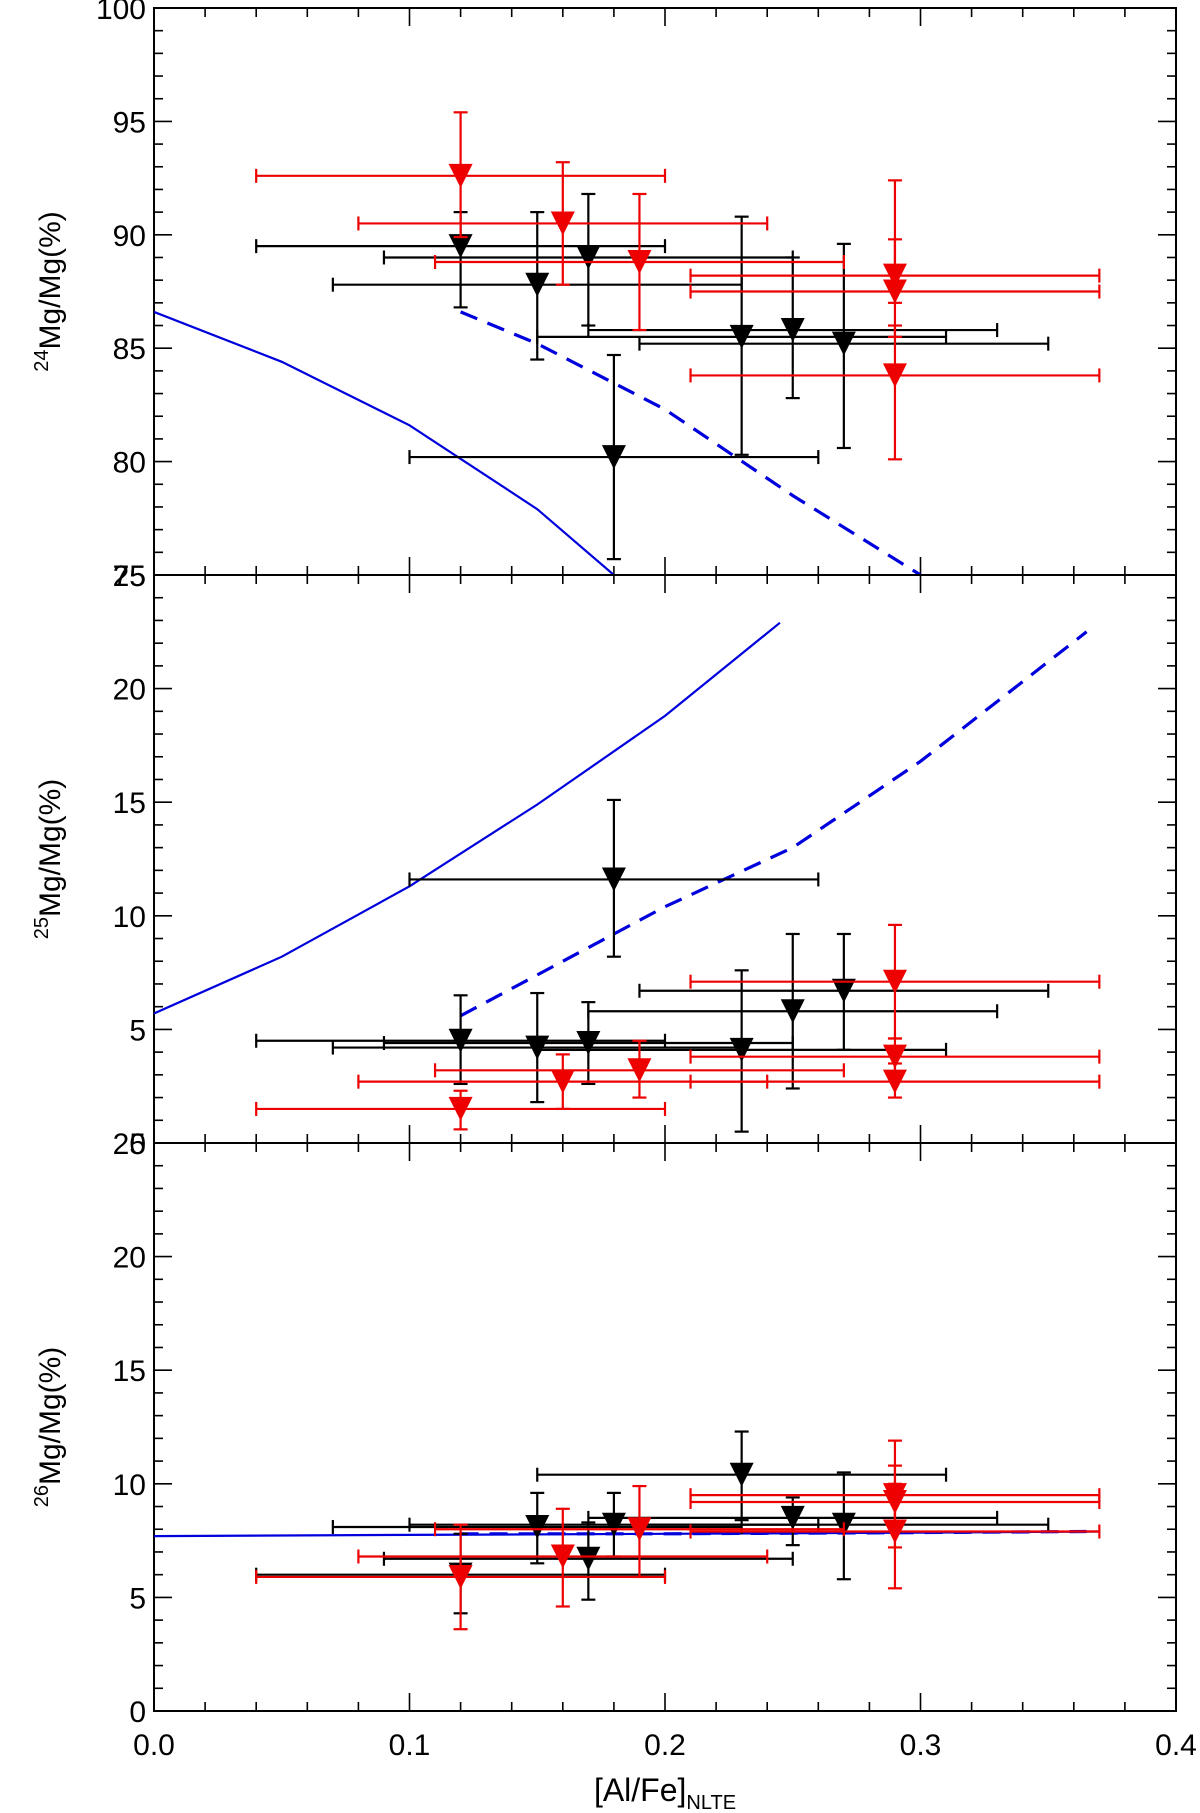  What do you see at coordinates (121, 13) in the screenshot?
I see `y-tick-label: 100` at bounding box center [121, 13].